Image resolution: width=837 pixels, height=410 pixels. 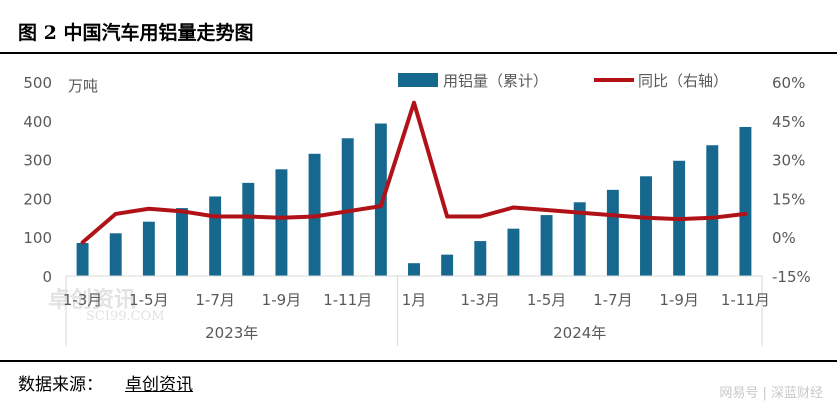 I want to click on y2-tick-label: 60%, so click(x=788, y=83).